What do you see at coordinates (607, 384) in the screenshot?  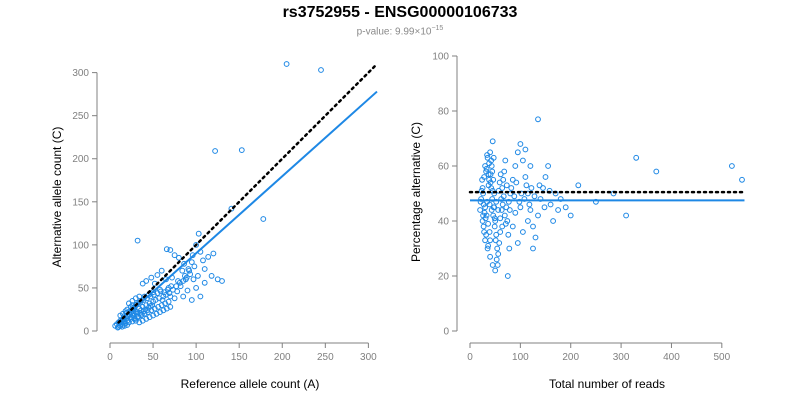 I see `x-axis-label: Total number of reads` at bounding box center [607, 384].